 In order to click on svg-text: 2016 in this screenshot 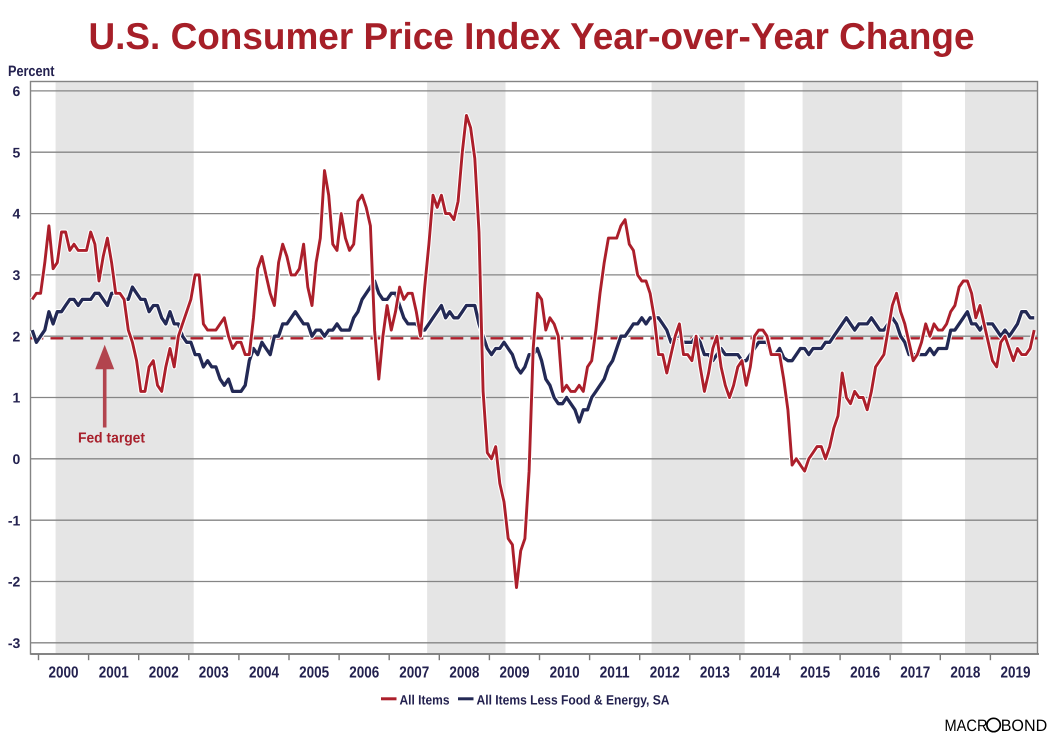, I will do `click(865, 672)`.